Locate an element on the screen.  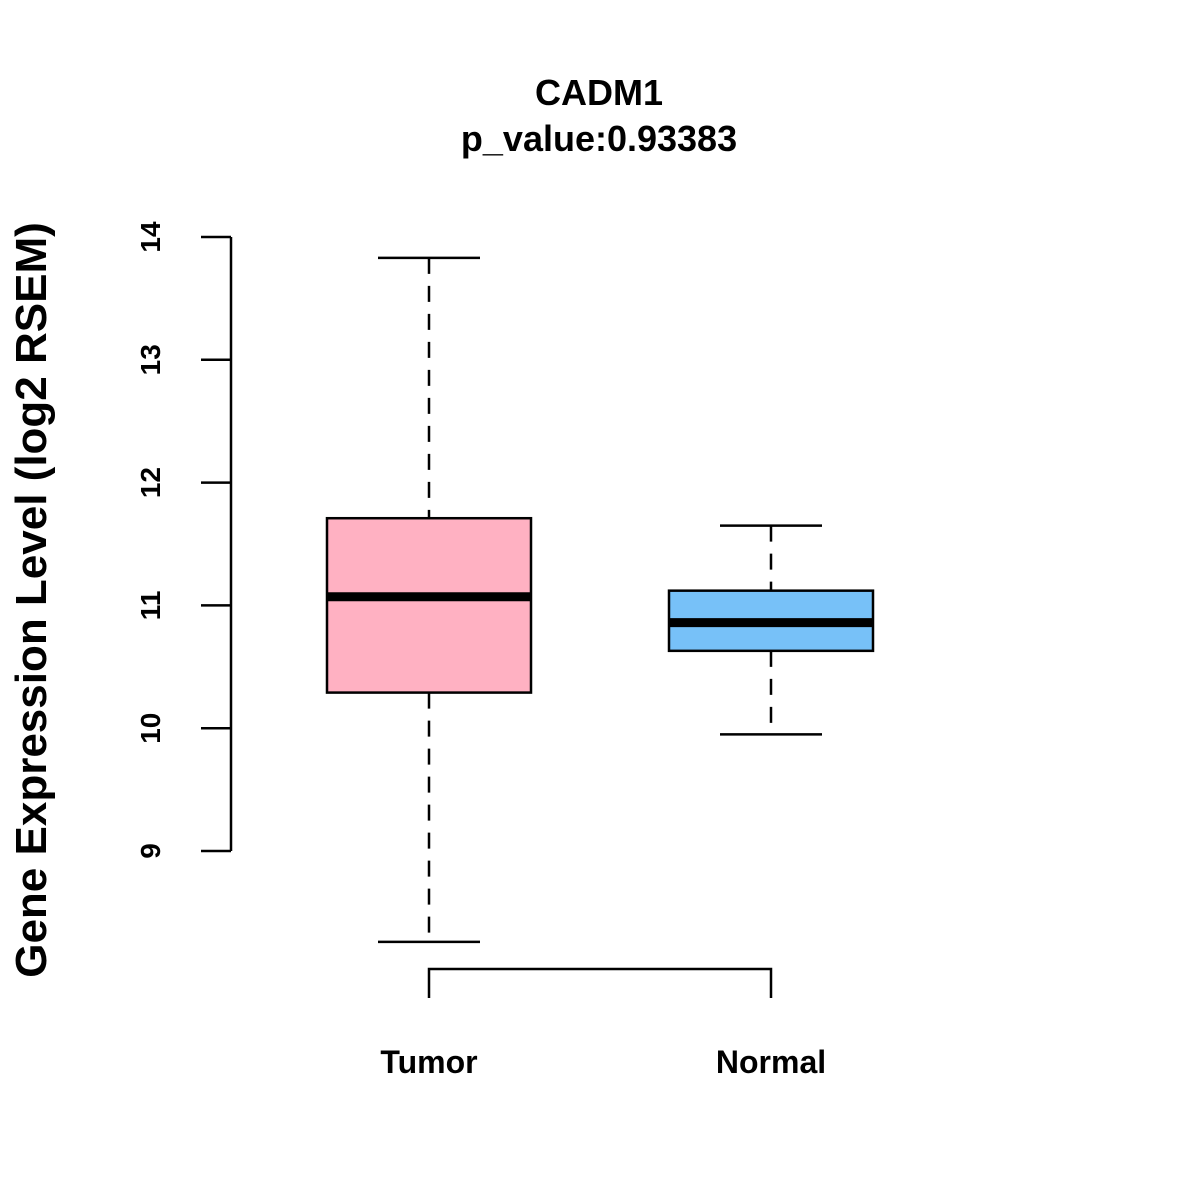
category-labels: Tumor Normal is located at coordinates (603, 1062).